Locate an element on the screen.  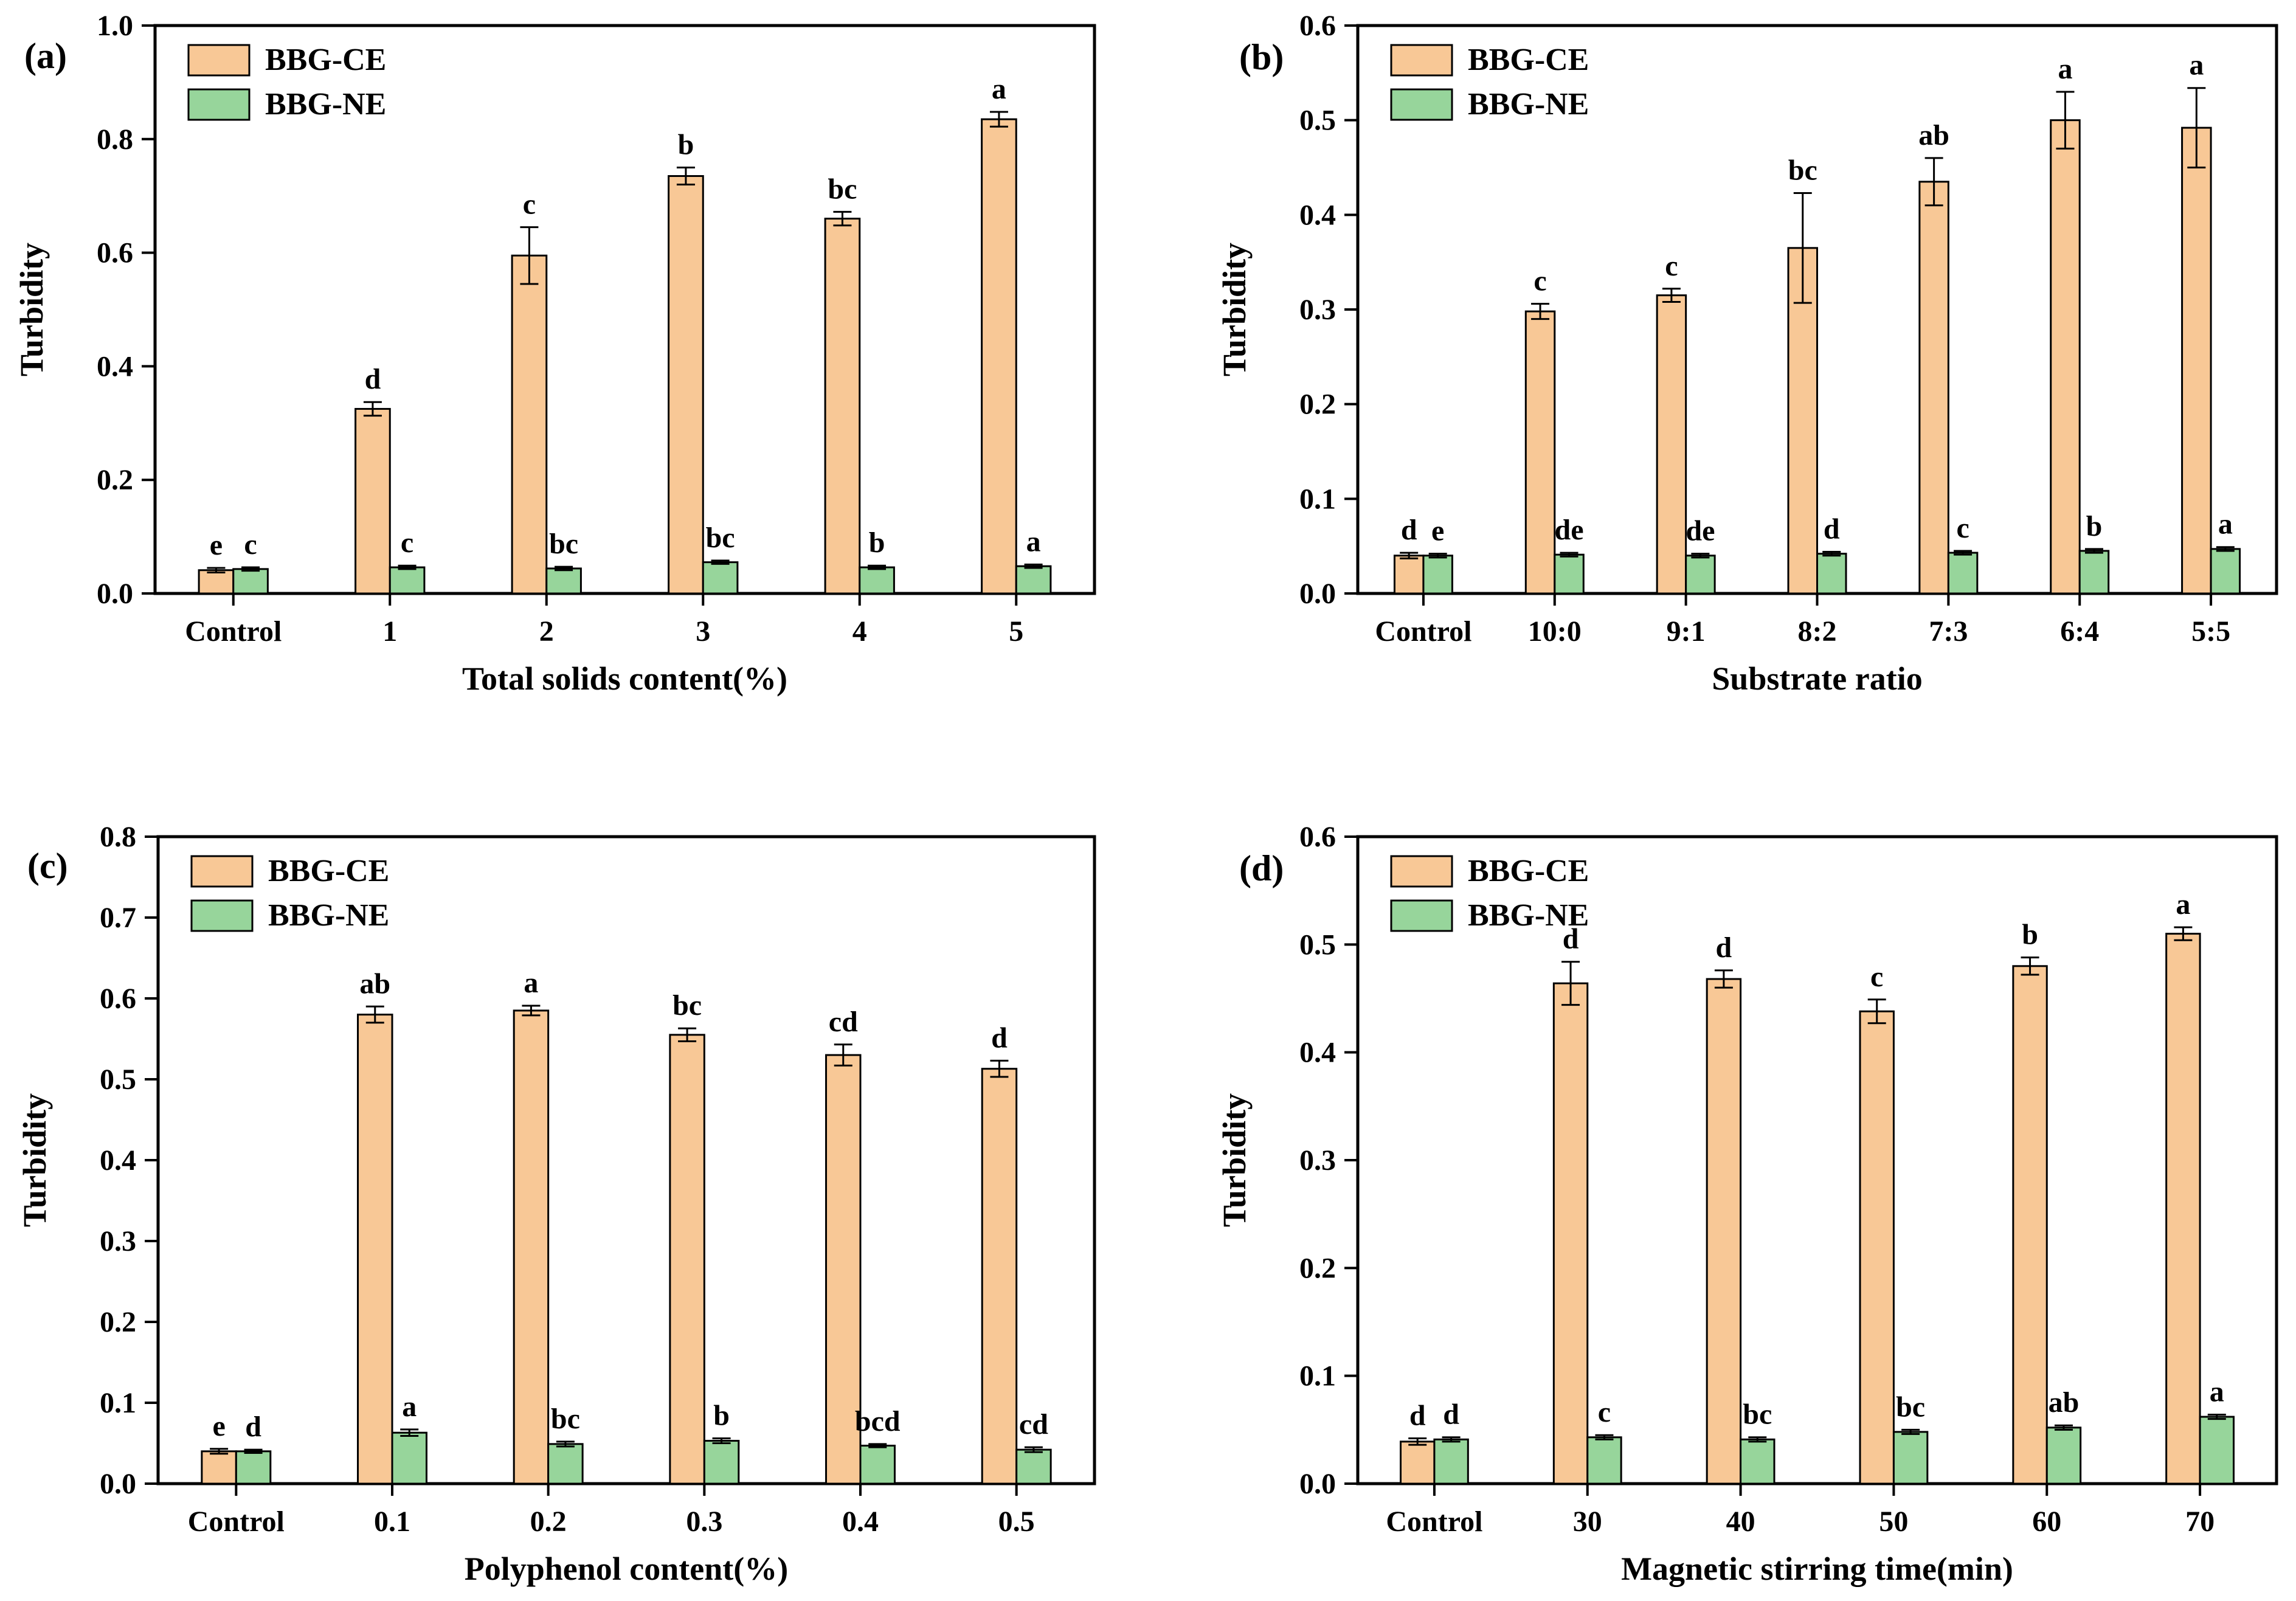
plot-frame is located at coordinates (625, 309).